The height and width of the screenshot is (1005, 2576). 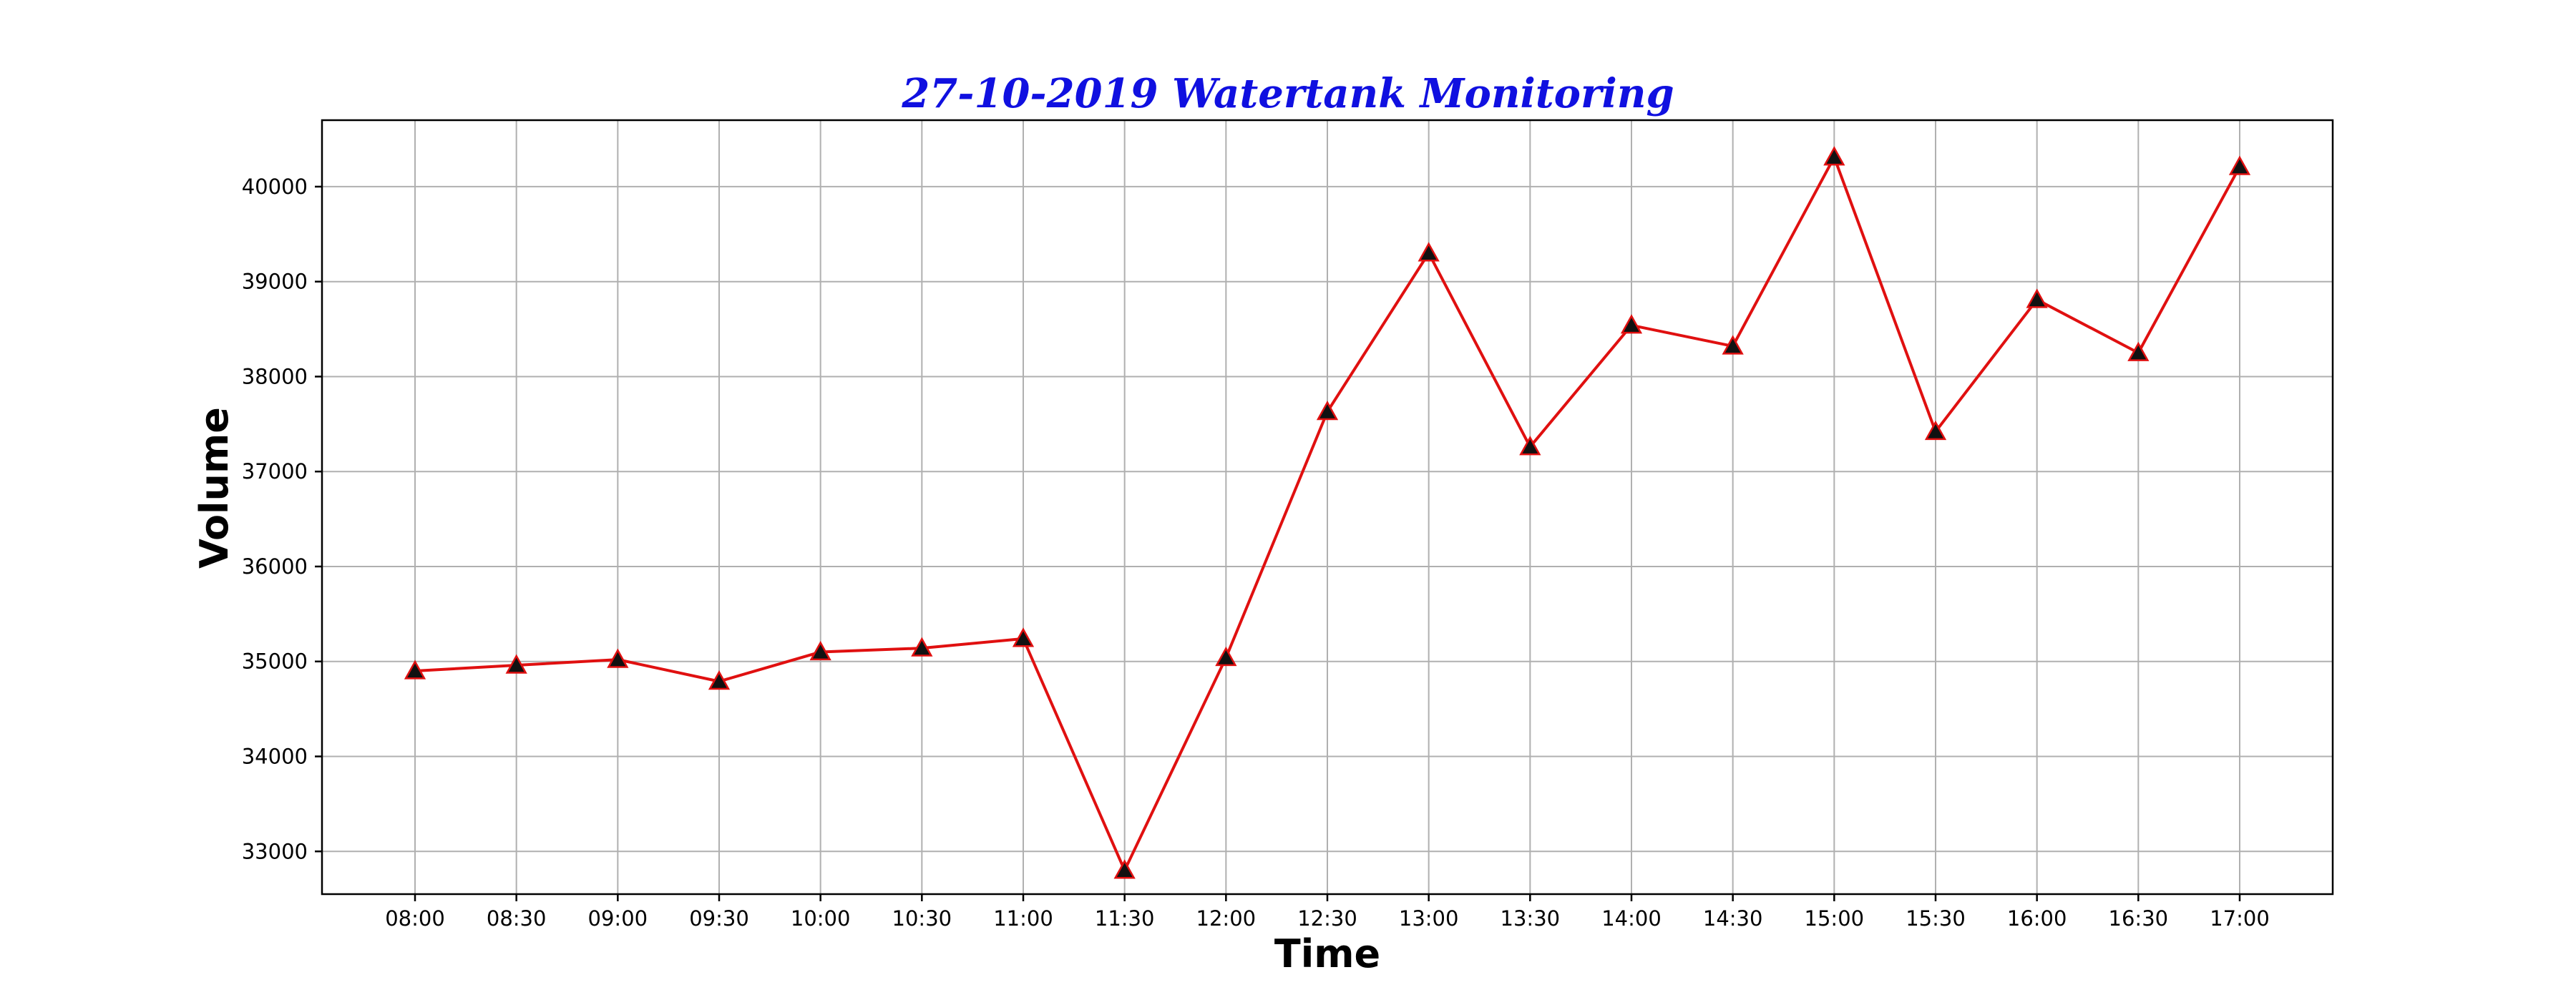 I want to click on x-tick-label: 11:00, so click(x=1023, y=918).